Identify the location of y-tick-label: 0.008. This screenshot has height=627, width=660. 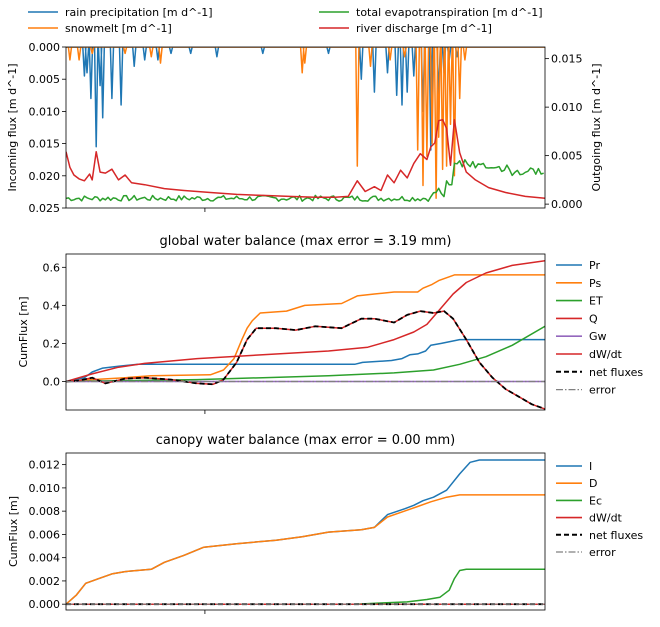
(45, 511).